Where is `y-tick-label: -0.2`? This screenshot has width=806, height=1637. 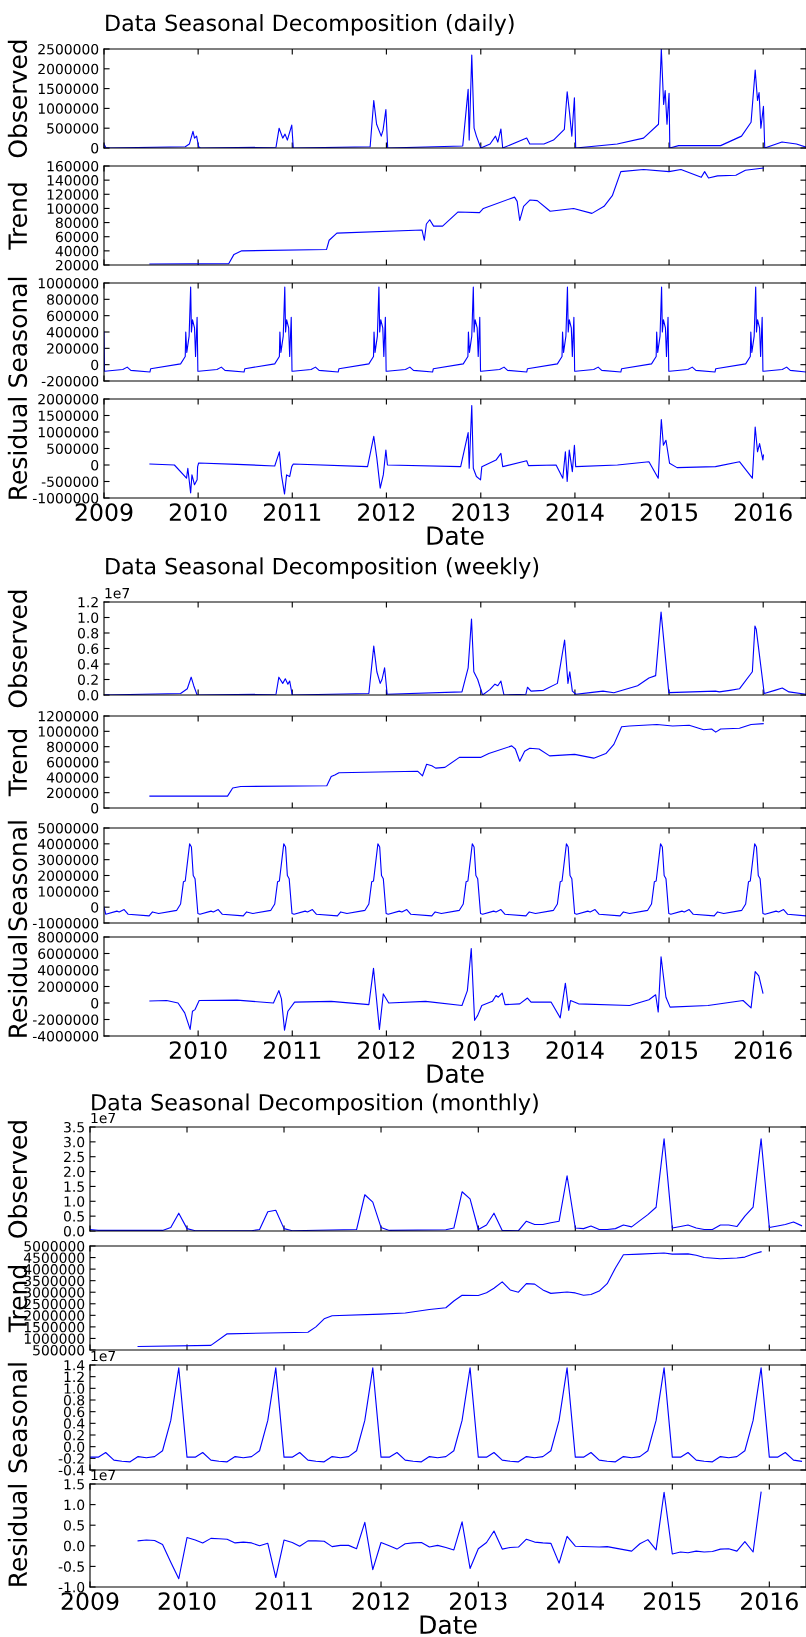 y-tick-label: -0.2 is located at coordinates (71, 1458).